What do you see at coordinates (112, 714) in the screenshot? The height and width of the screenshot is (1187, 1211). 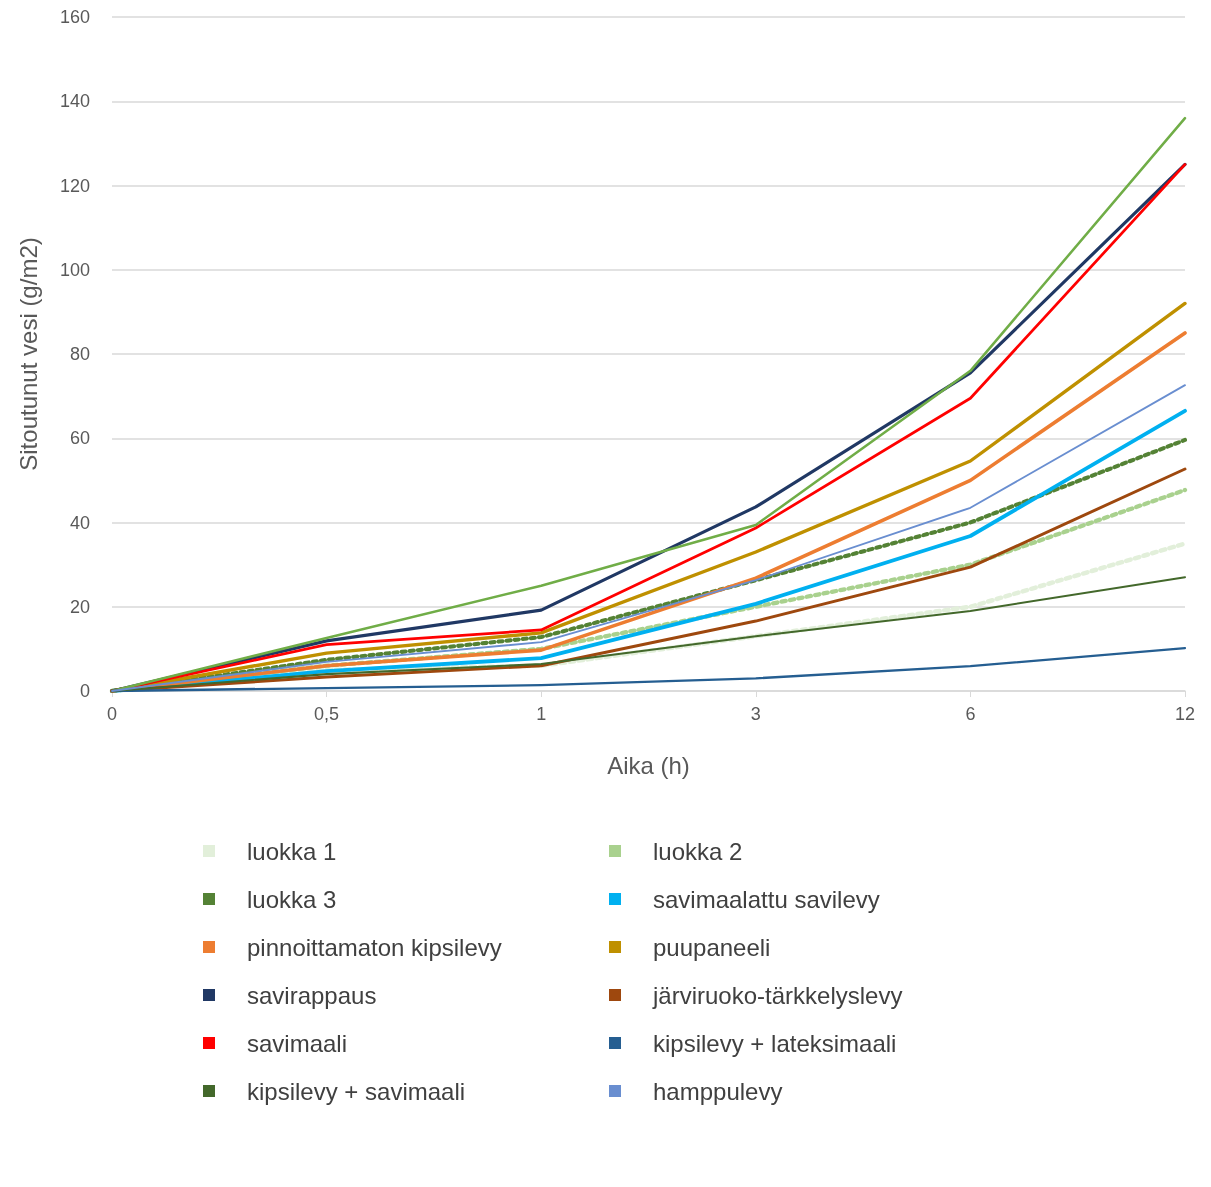 I see `x-tick-label: 0` at bounding box center [112, 714].